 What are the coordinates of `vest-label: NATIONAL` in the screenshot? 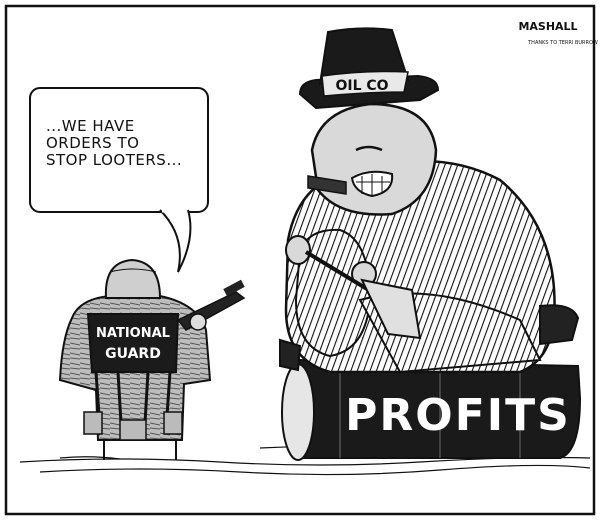 It's located at (133, 333).